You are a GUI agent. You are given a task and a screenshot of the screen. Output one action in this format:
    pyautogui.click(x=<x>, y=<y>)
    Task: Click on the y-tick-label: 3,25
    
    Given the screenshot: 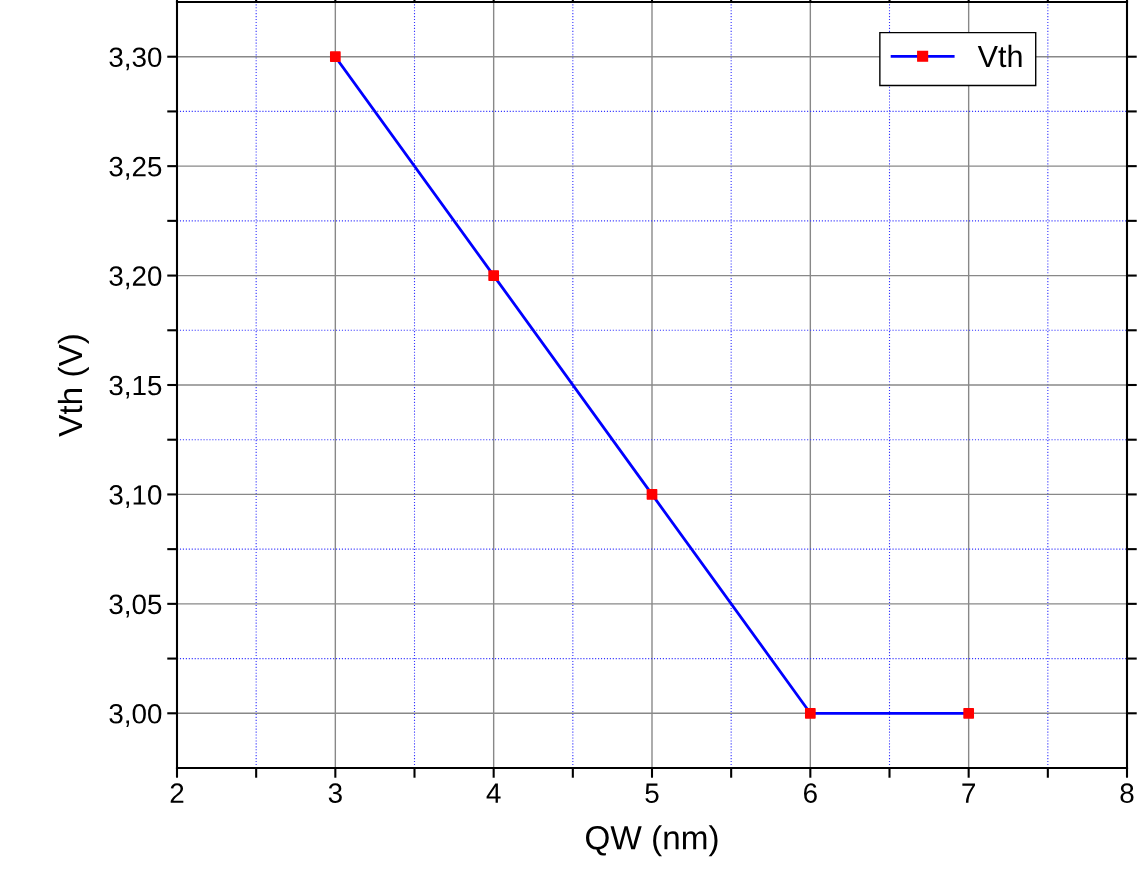 What is the action you would take?
    pyautogui.click(x=135, y=168)
    